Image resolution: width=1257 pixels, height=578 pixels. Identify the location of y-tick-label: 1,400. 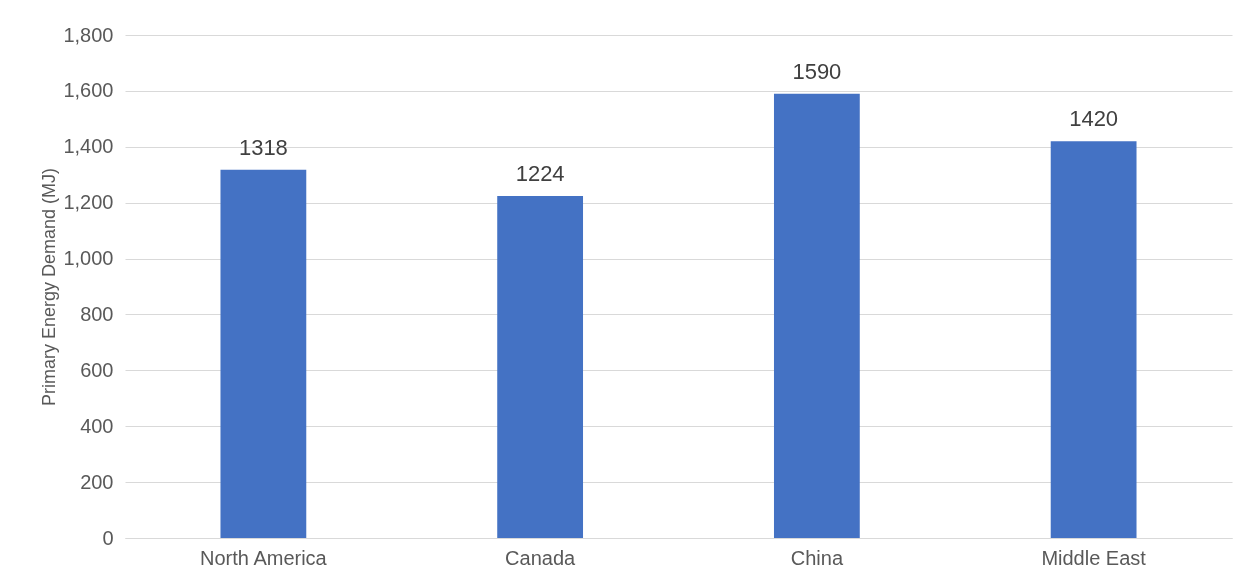
(88, 146).